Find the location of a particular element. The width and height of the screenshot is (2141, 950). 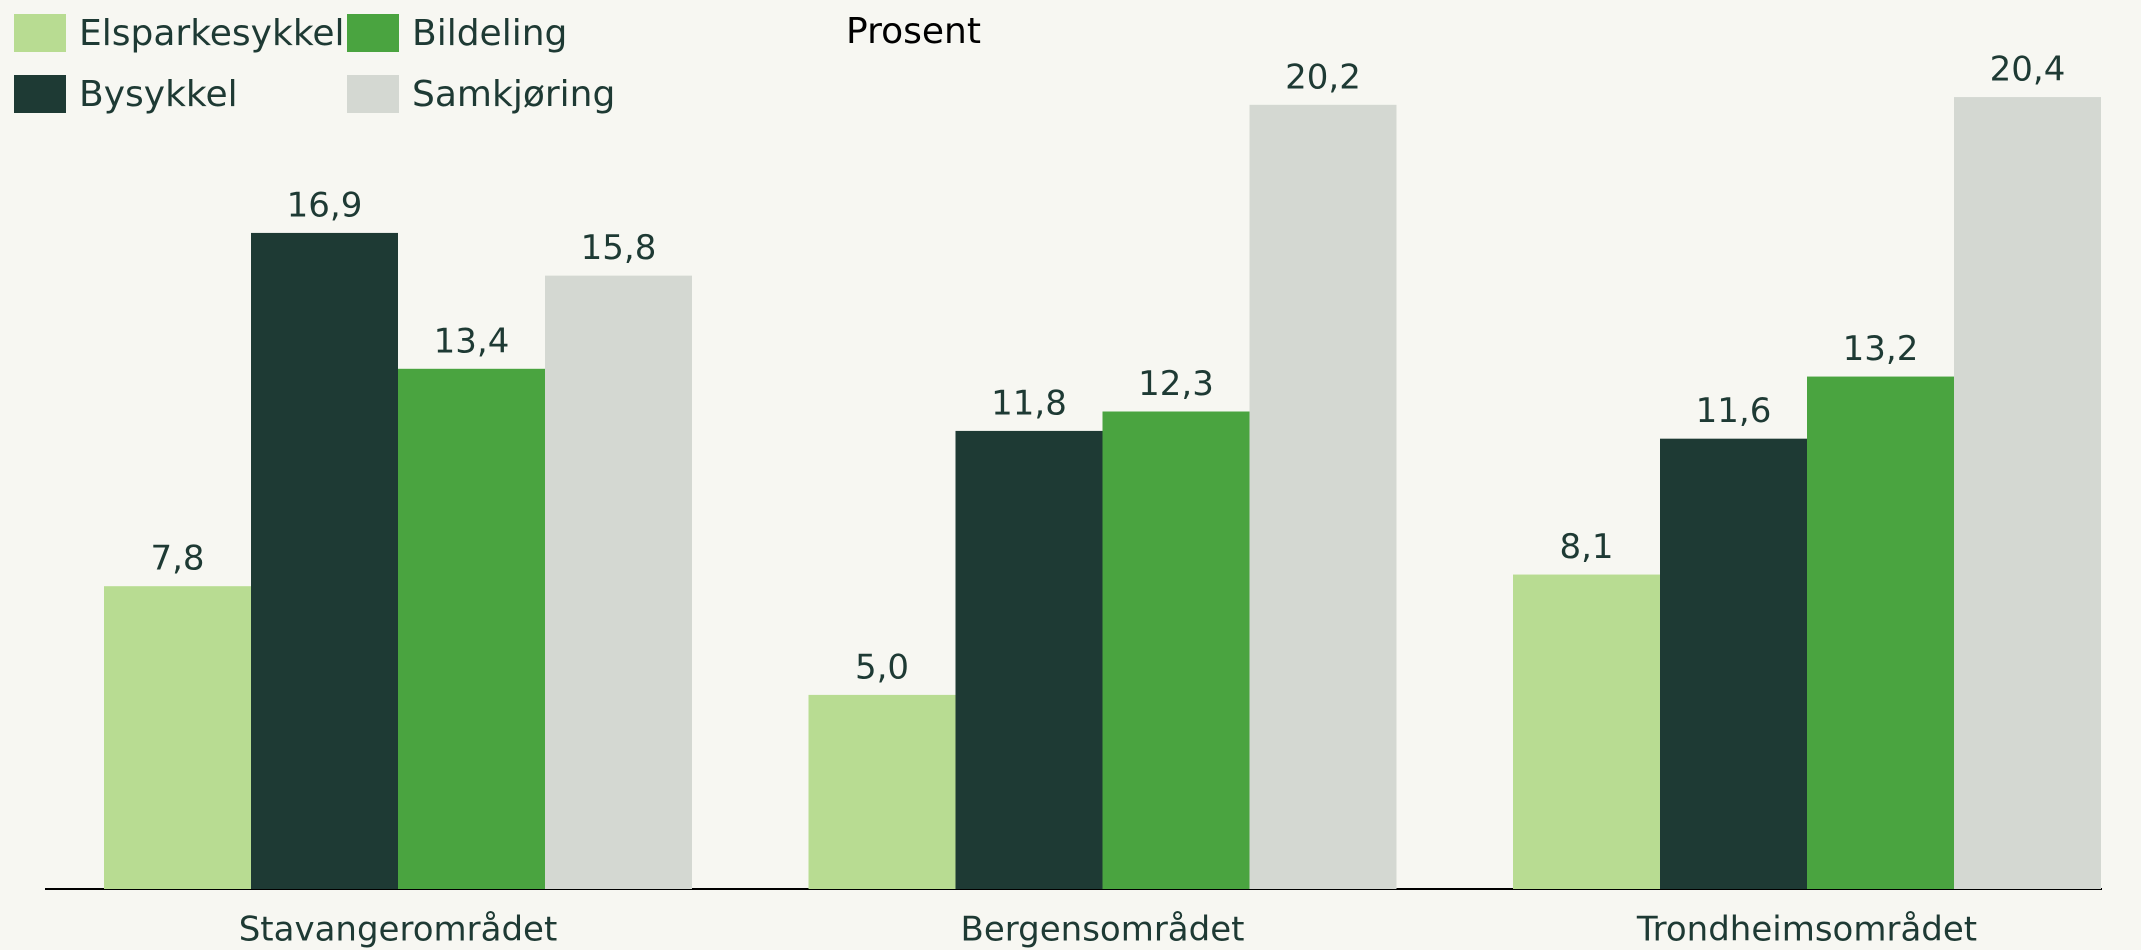

value-label: 5,0 is located at coordinates (882, 667).